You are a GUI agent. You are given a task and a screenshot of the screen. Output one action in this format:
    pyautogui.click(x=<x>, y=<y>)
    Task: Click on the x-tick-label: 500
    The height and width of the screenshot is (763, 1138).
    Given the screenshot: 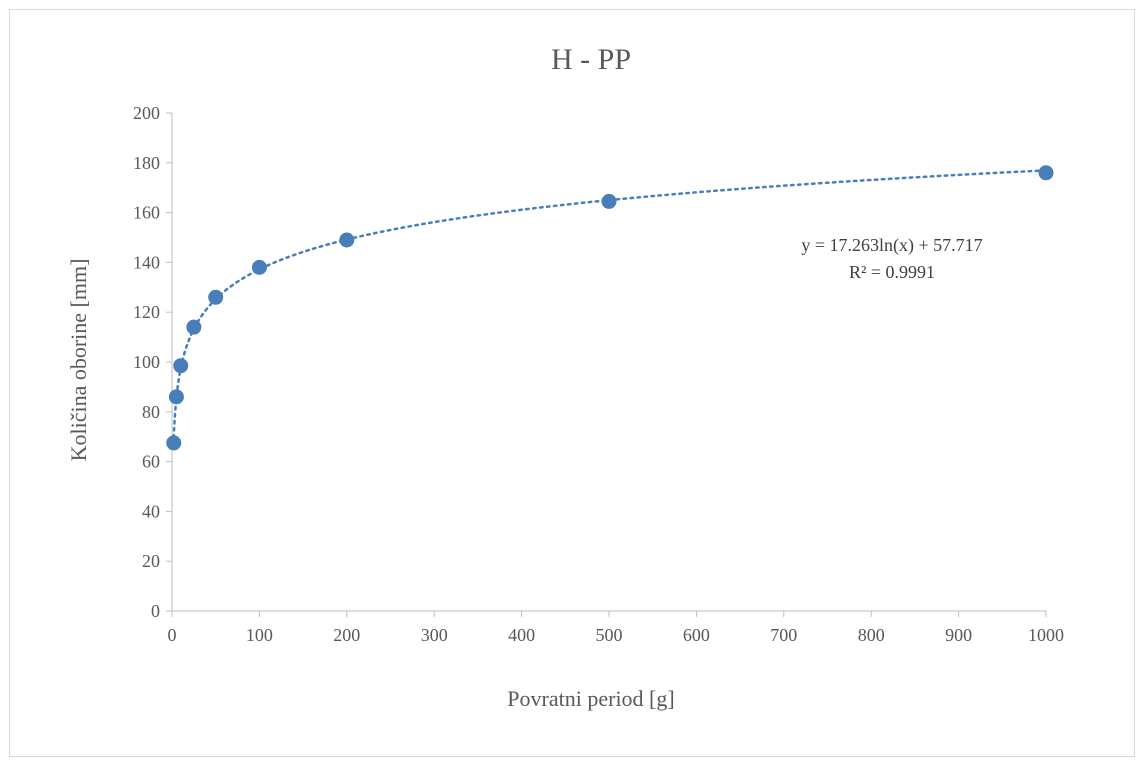 What is the action you would take?
    pyautogui.click(x=609, y=635)
    